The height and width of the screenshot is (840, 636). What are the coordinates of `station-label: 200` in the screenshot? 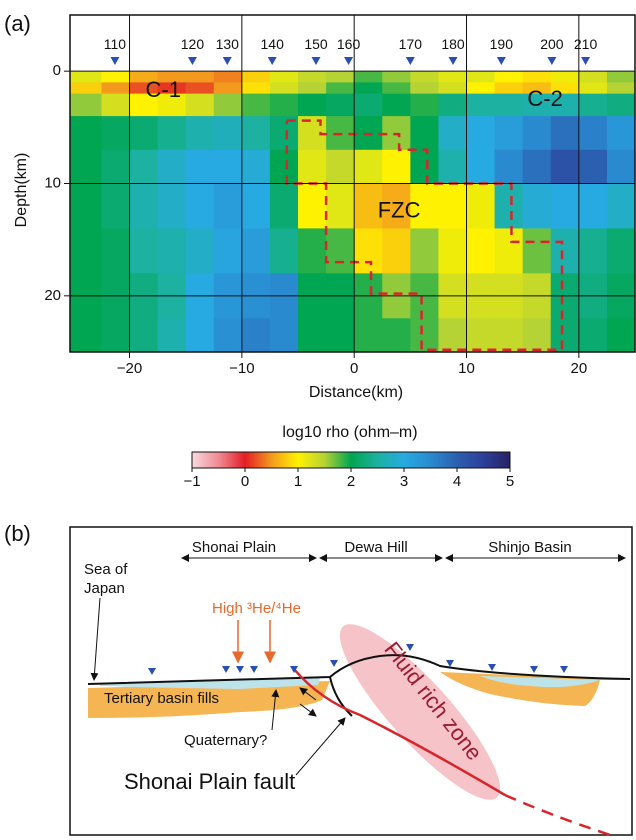 It's located at (552, 44).